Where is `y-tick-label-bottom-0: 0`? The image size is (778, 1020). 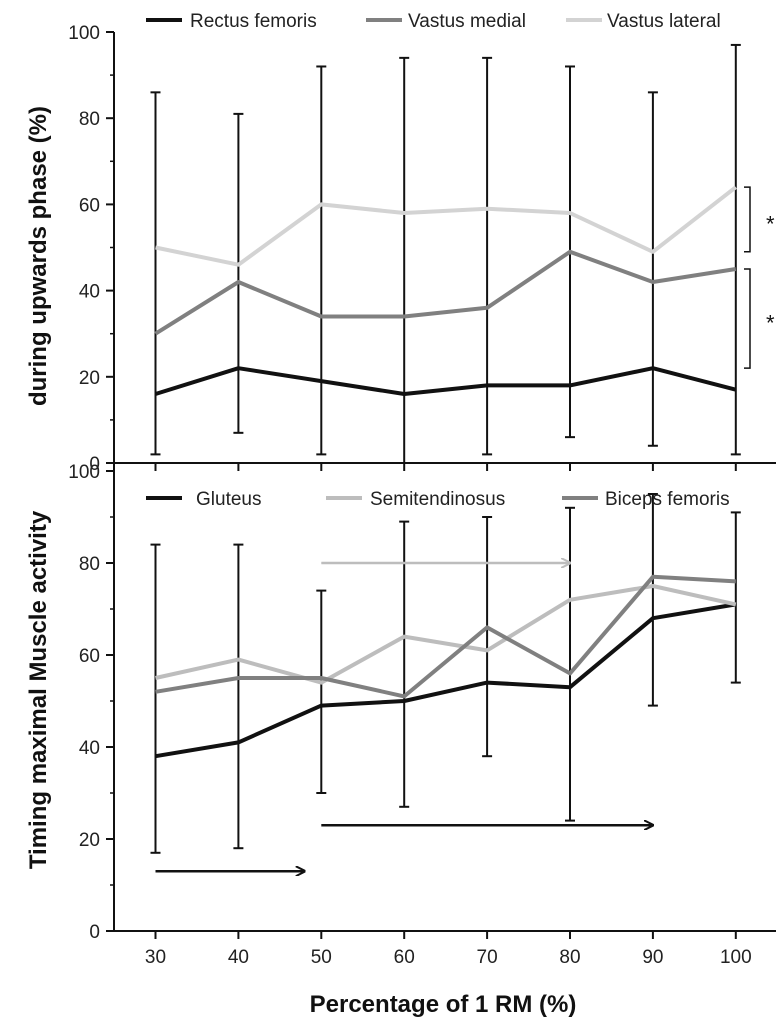
y-tick-label-bottom-0: 0 is located at coordinates (94, 932).